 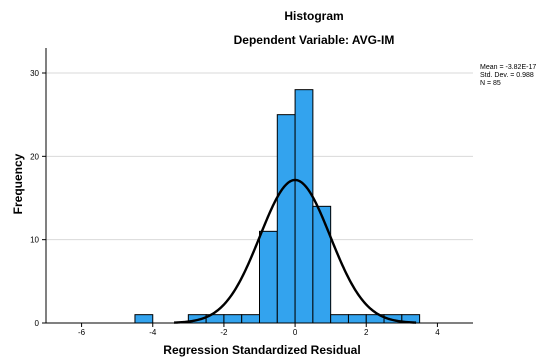 I want to click on y-tick-label: 30, so click(x=34, y=73).